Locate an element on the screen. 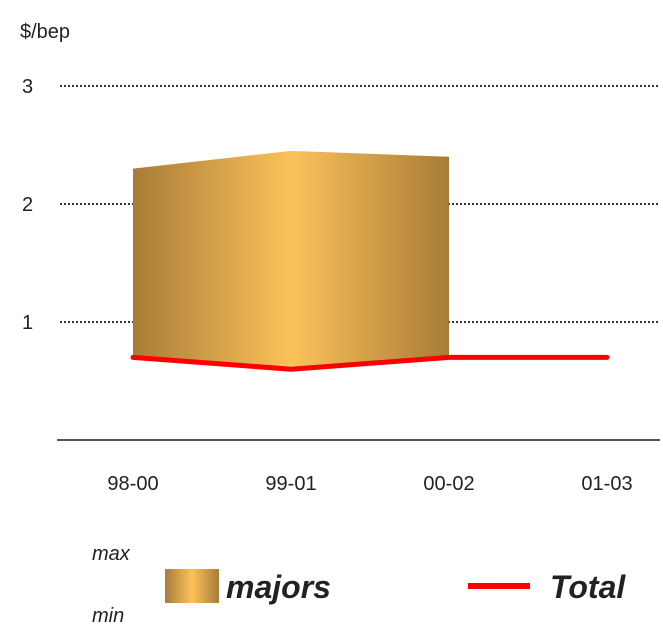 The width and height of the screenshot is (663, 628). x-tick-label: 01-03 is located at coordinates (606, 484).